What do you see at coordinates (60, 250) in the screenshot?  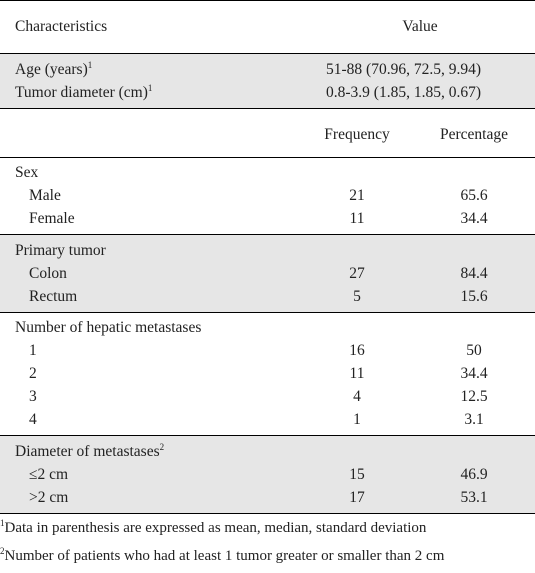 I see `group-title: Primary tumor` at bounding box center [60, 250].